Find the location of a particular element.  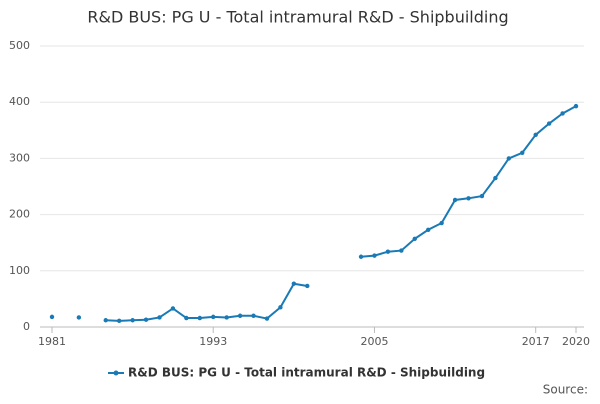

x-tick-label: 1981 is located at coordinates (52, 341).